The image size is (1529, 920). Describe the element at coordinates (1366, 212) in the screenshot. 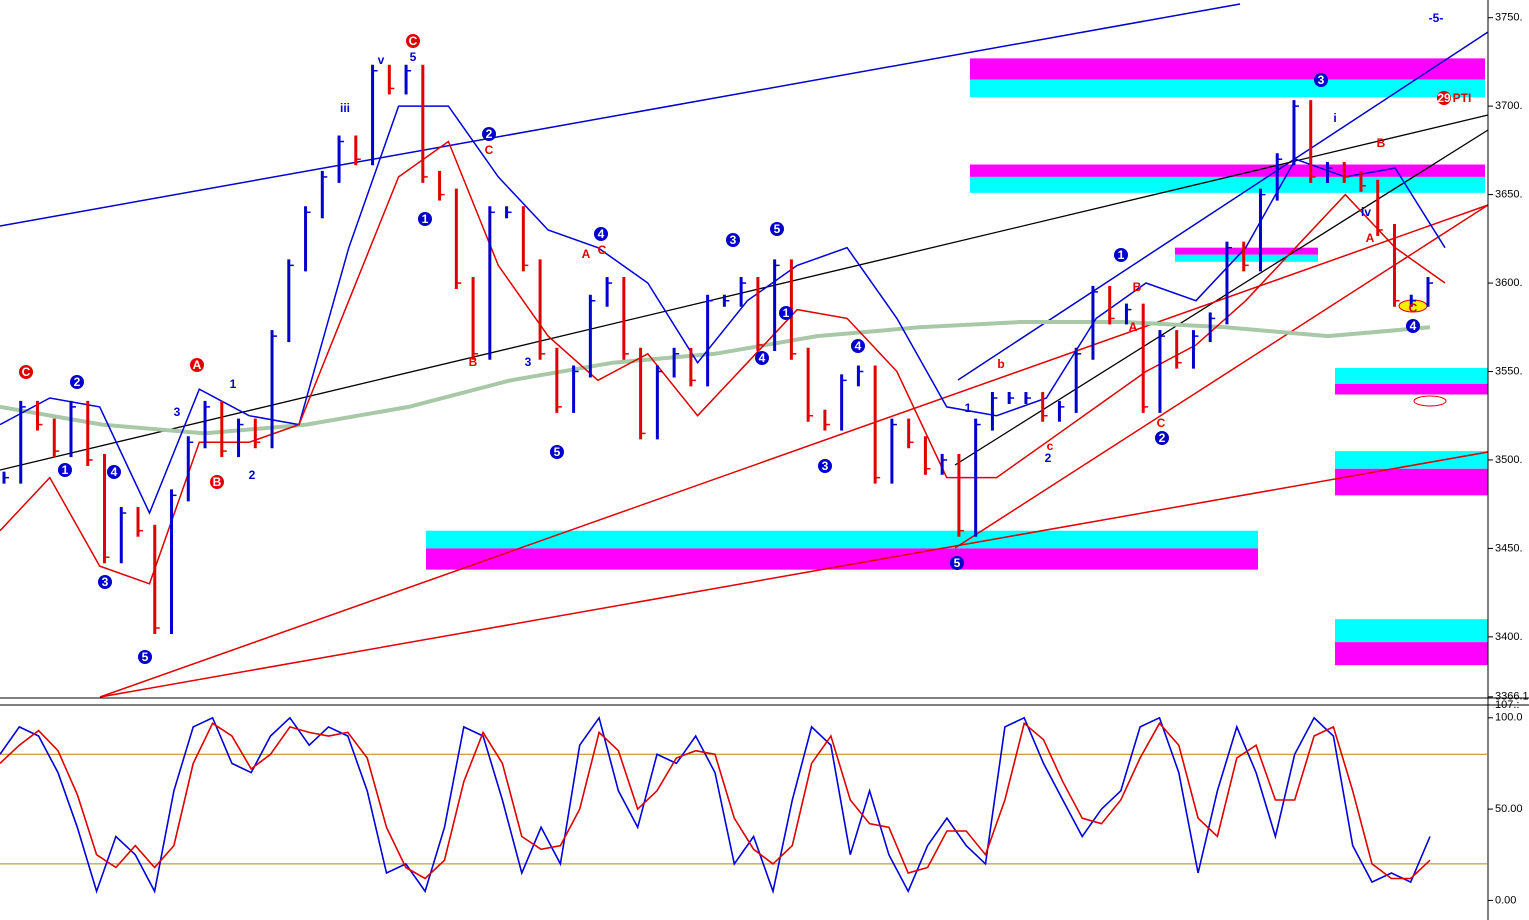

I see `wave-label: iv` at that location.